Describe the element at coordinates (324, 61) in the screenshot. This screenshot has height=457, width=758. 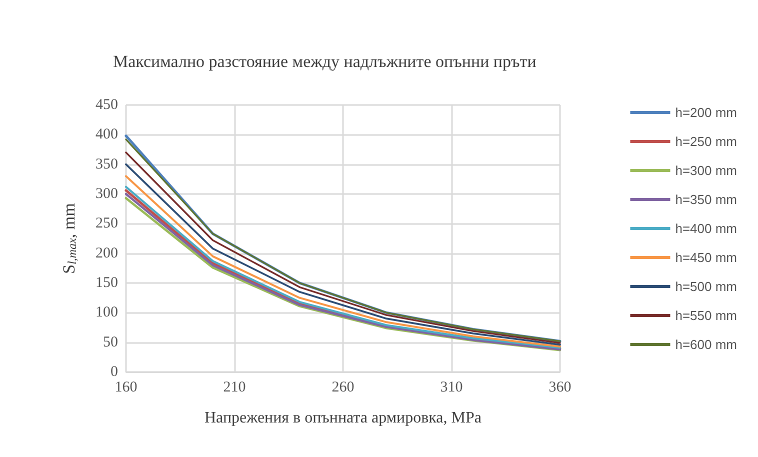
I see `chart-title: Максимално разстояние между надлъжните опънни пръти` at that location.